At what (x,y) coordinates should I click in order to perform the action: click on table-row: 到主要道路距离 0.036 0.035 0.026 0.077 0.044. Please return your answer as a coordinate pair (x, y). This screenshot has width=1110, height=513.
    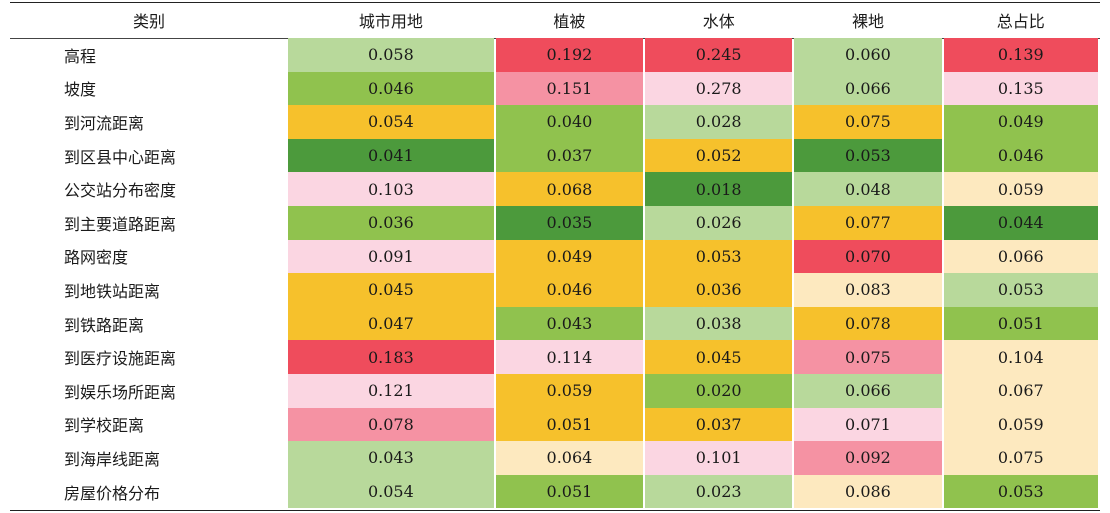
    Looking at the image, I should click on (555, 222).